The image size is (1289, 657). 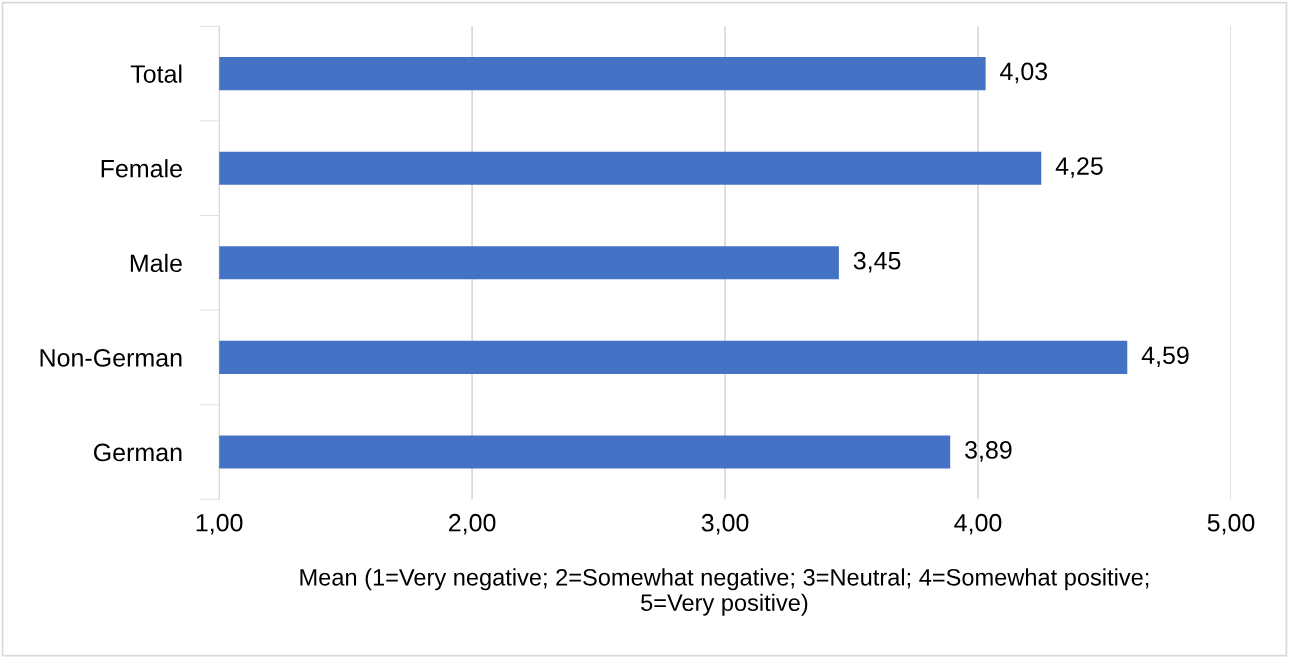 I want to click on y-tick-label: Non-German, so click(x=111, y=358).